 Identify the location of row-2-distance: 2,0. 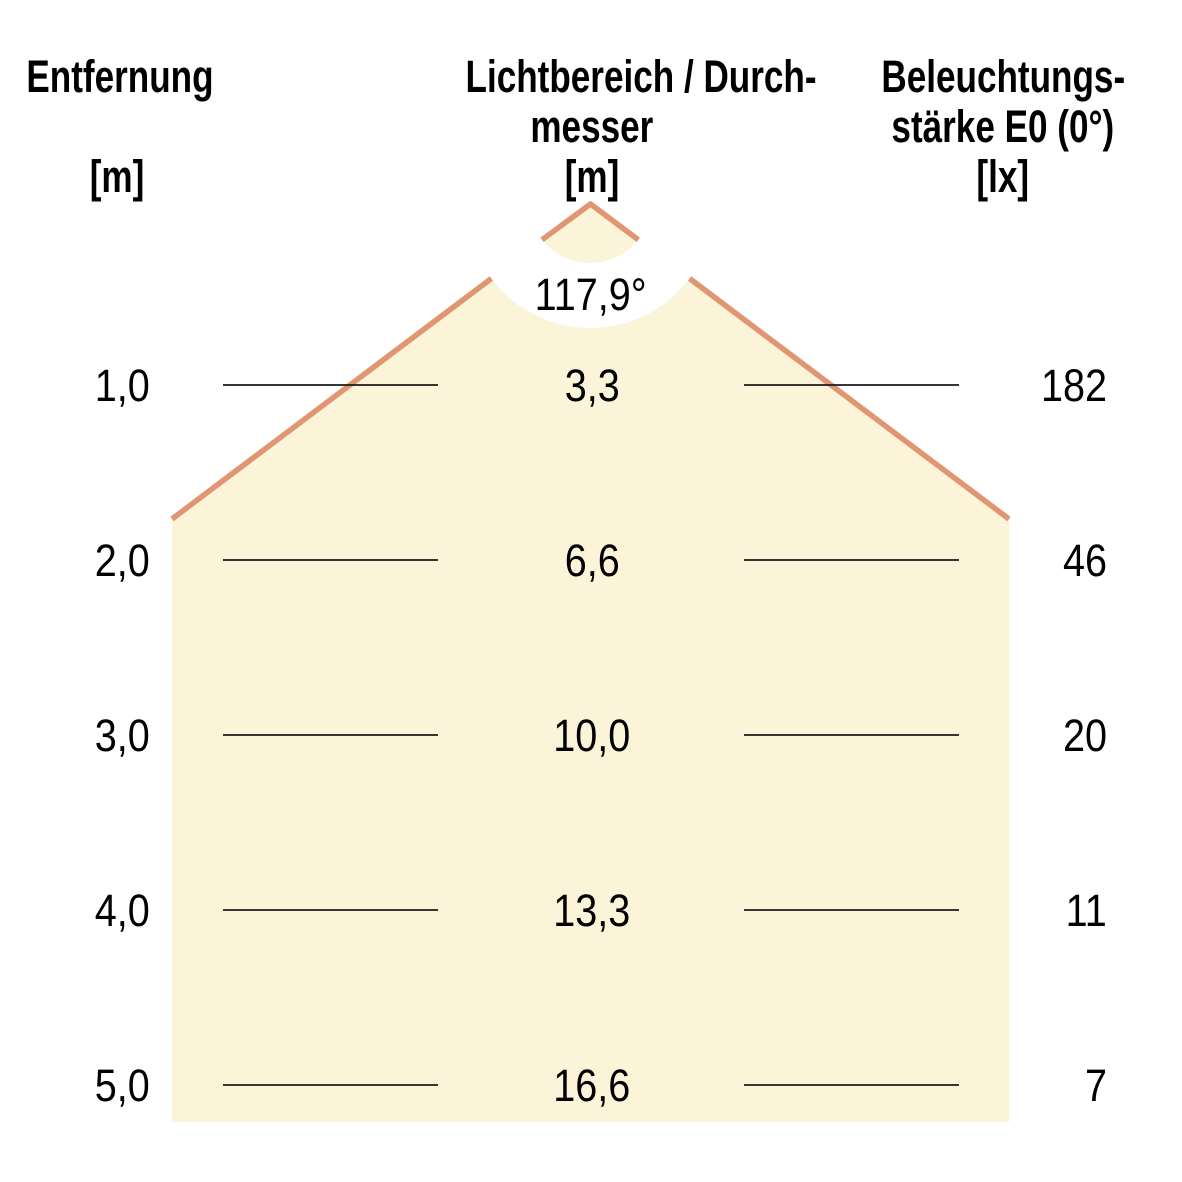
(122, 560).